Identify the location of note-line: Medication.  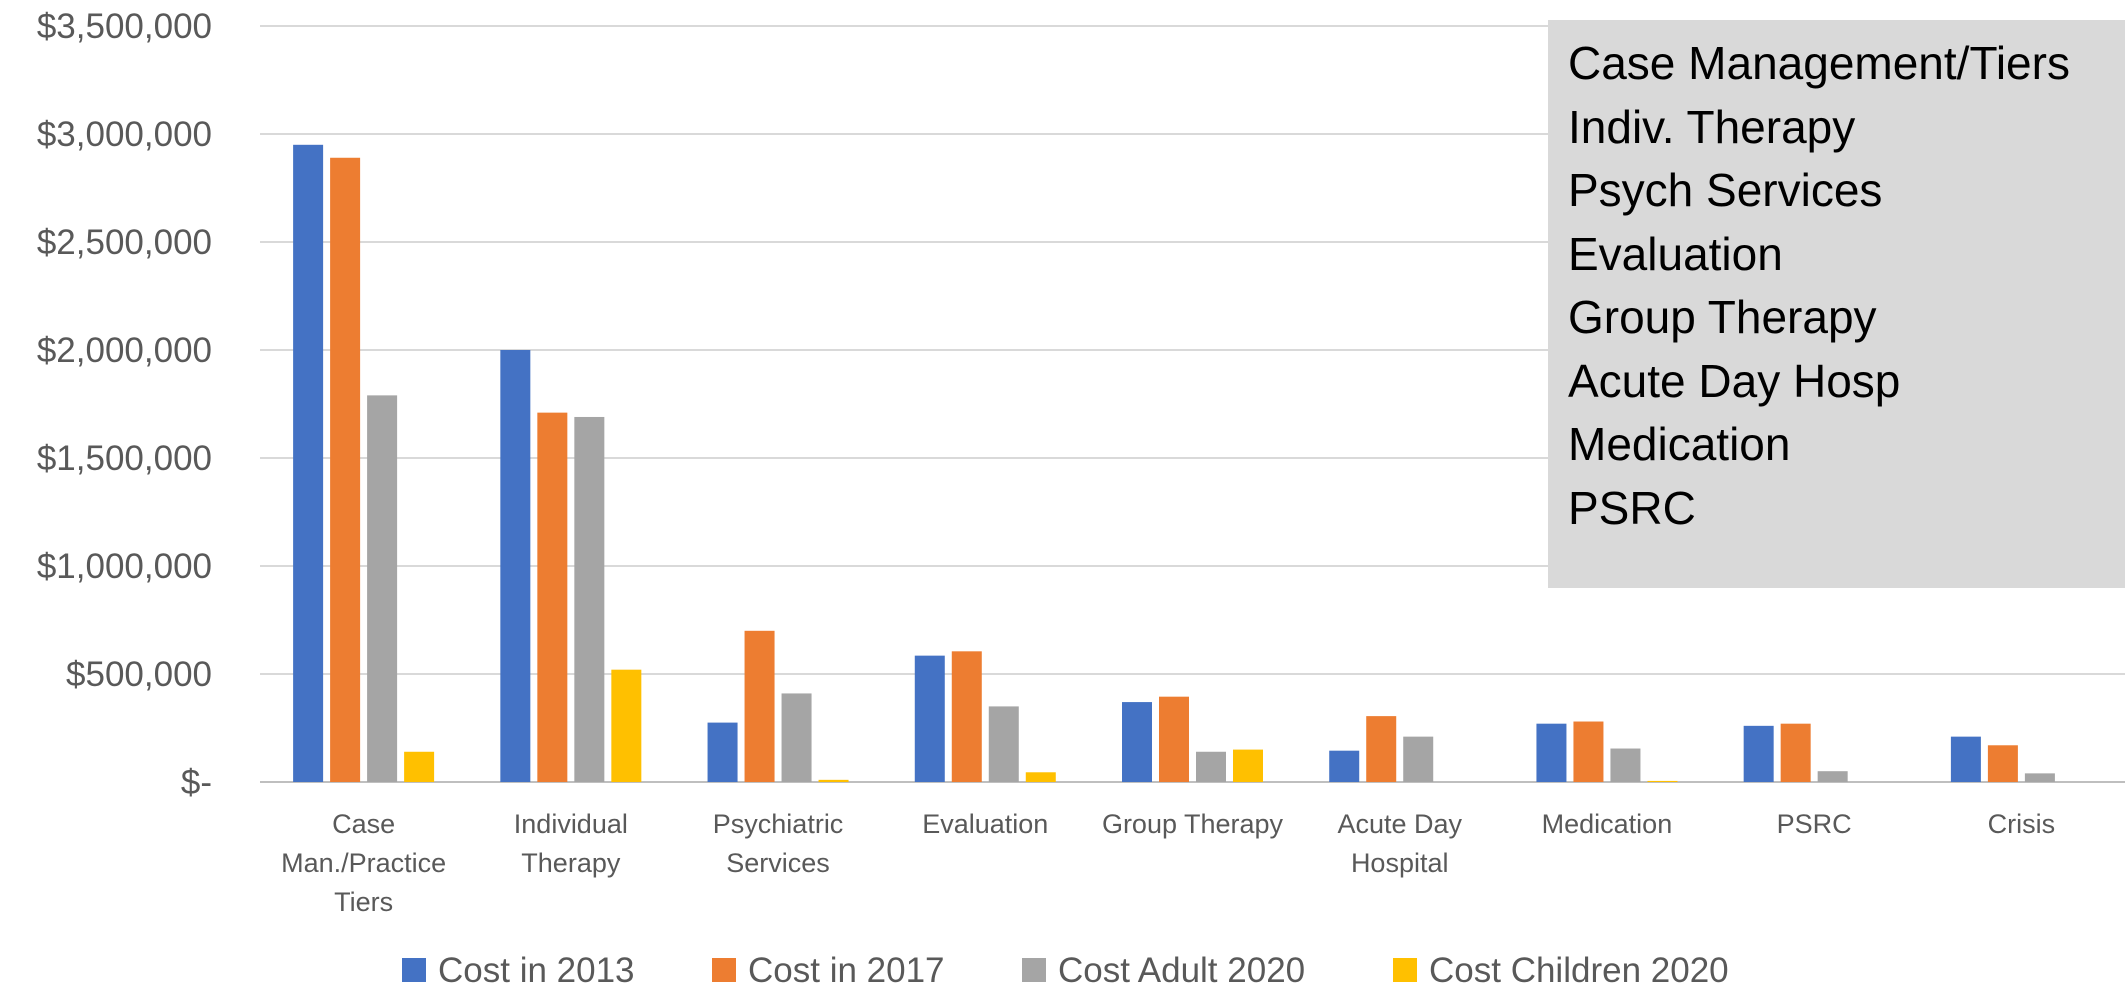
(1679, 444).